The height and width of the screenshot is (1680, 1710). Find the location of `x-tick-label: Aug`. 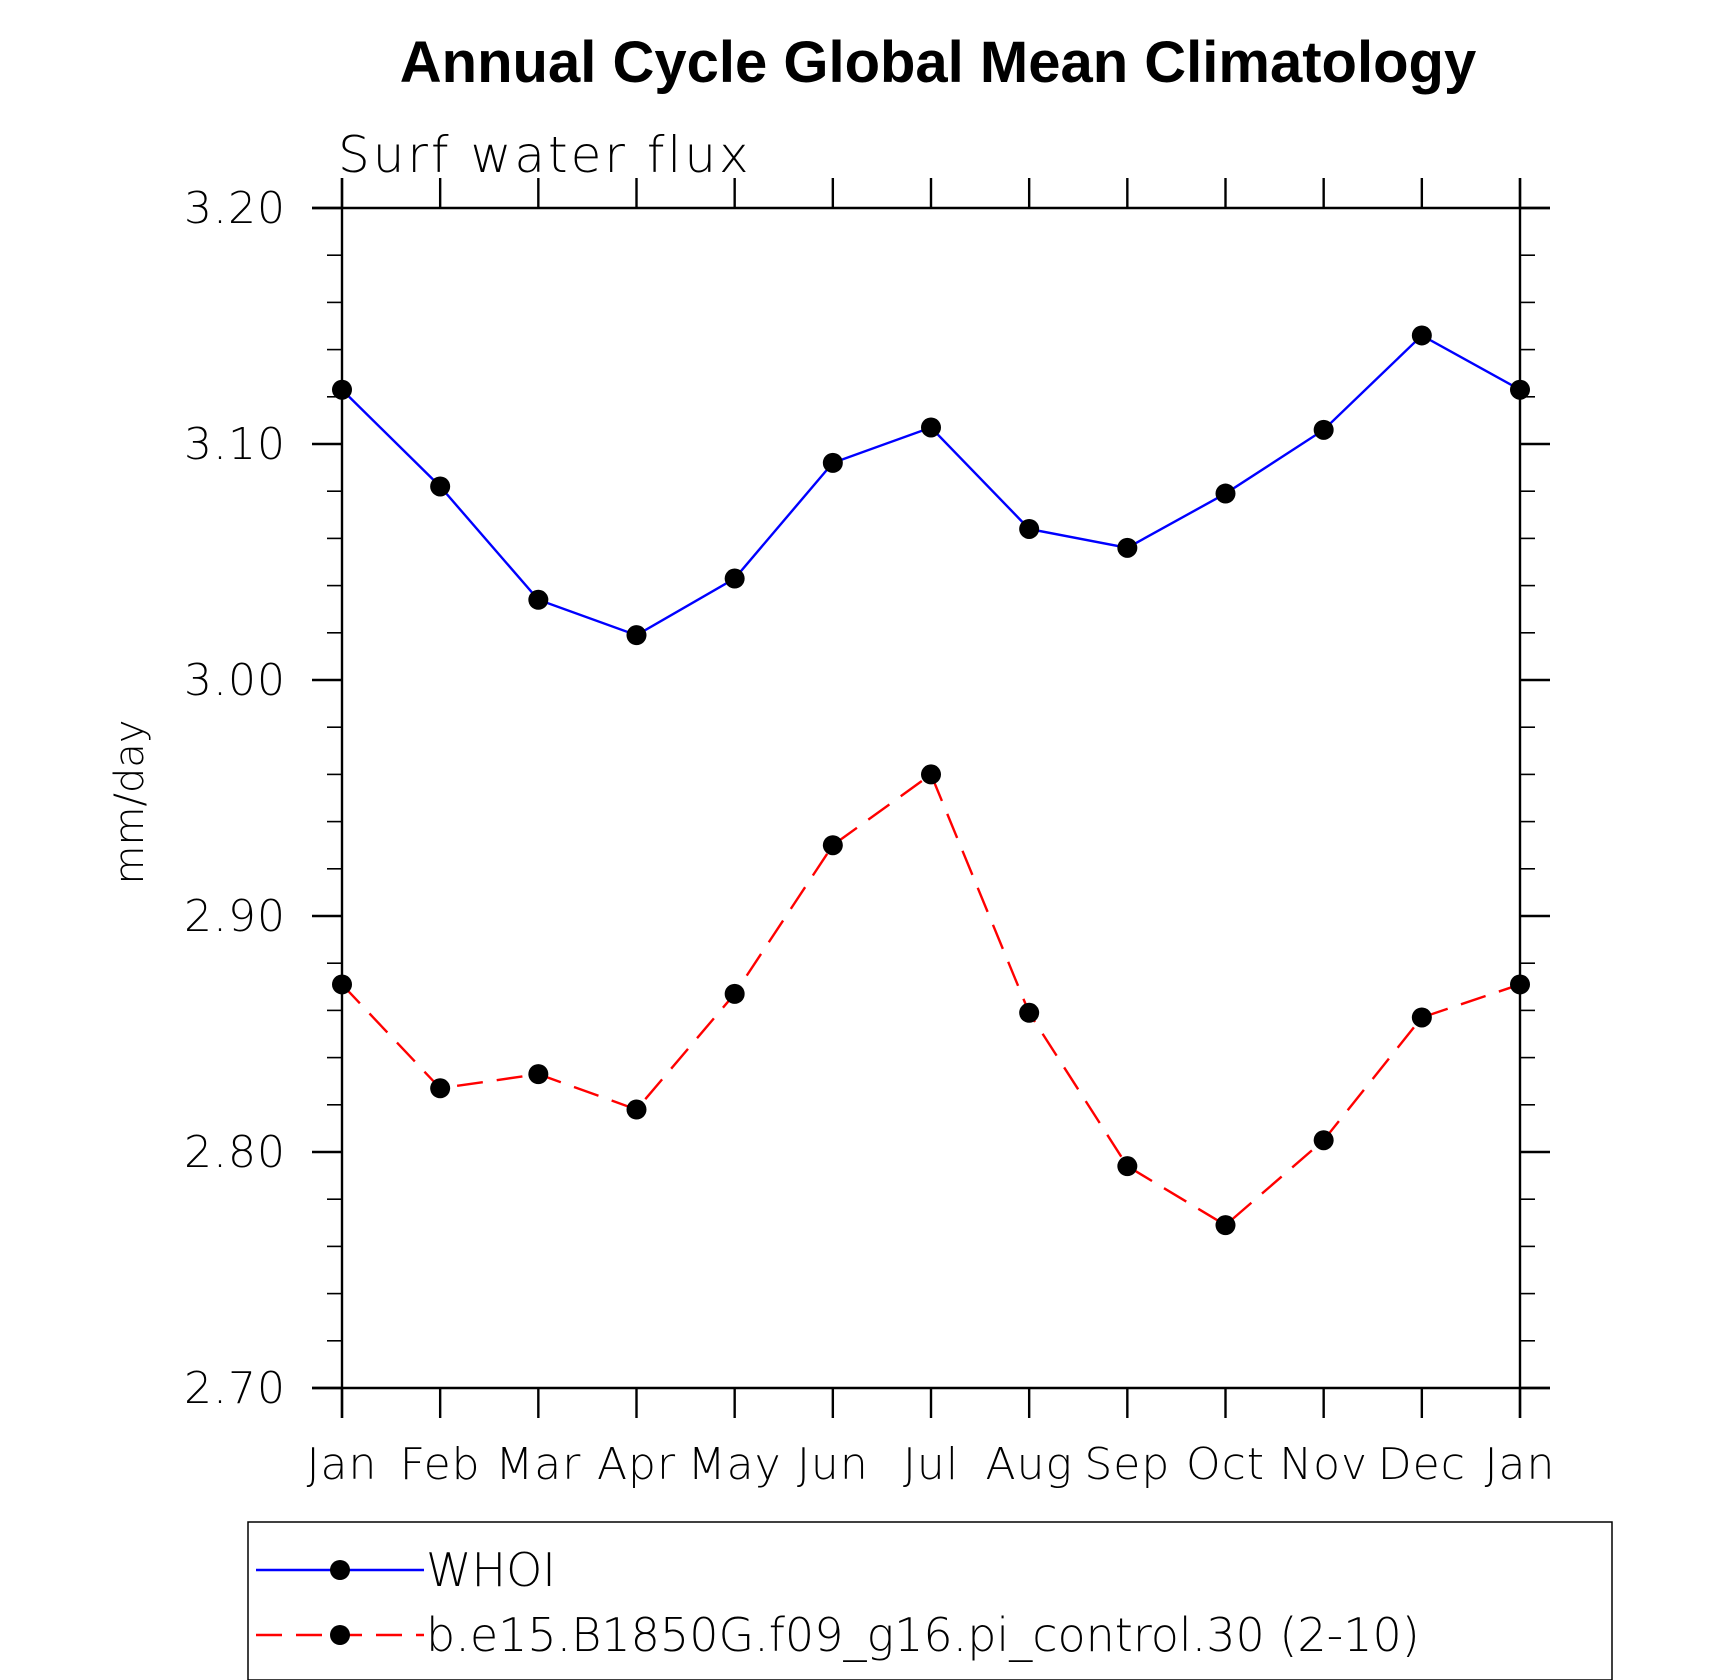

x-tick-label: Aug is located at coordinates (1028, 1464).